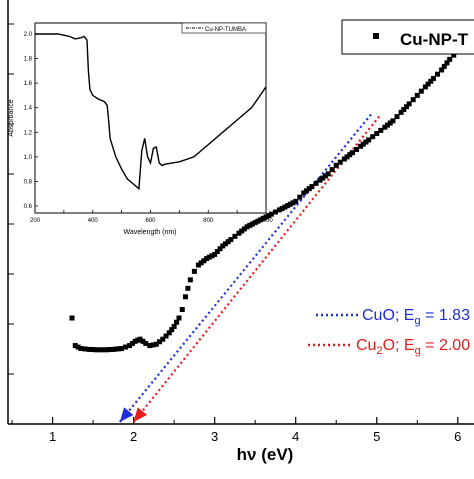  I want to click on cu2o-label-tail: = 2.00, so click(445, 345).